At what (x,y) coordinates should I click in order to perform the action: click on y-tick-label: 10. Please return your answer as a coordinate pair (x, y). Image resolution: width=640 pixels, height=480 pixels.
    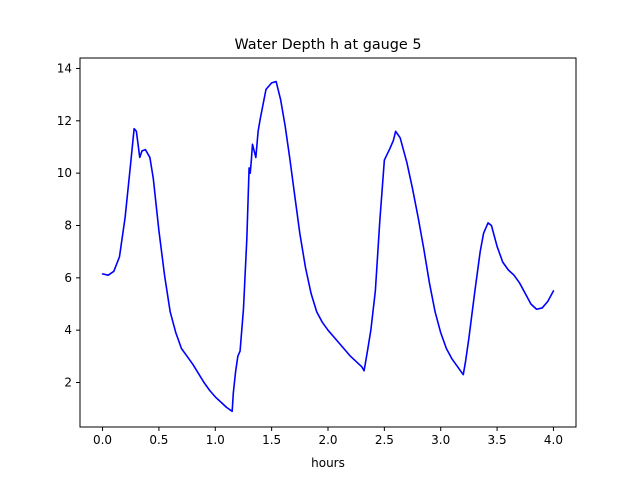
    Looking at the image, I should click on (64, 173).